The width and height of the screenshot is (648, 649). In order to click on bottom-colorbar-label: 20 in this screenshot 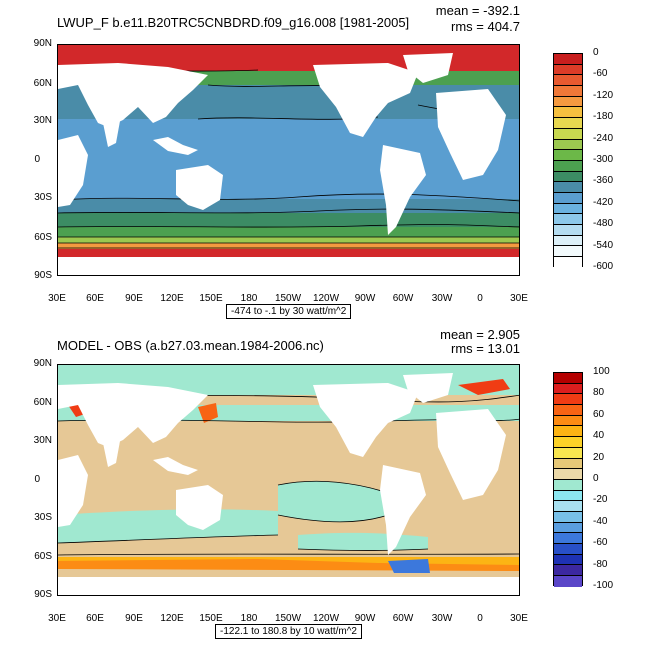, I will do `click(599, 457)`.